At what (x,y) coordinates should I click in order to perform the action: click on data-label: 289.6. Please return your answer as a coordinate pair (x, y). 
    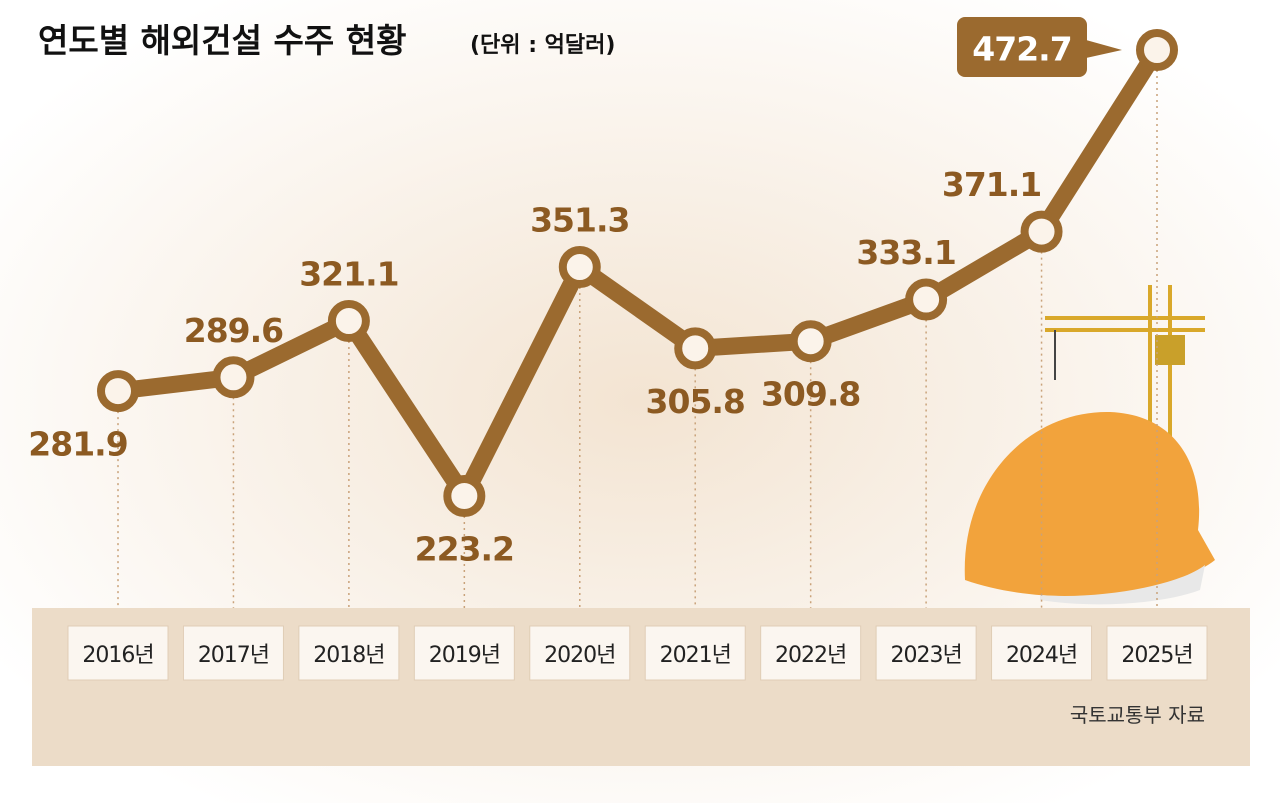
    Looking at the image, I should click on (233, 330).